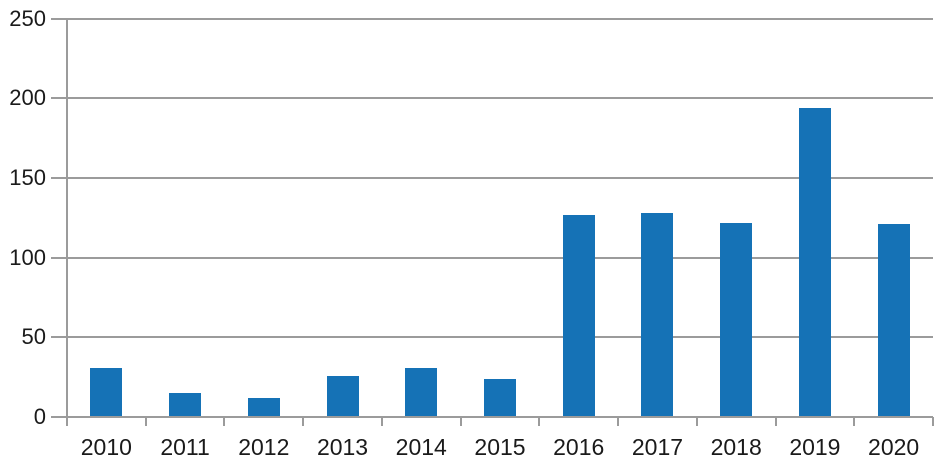 This screenshot has width=945, height=476. I want to click on bar-2012, so click(263, 407).